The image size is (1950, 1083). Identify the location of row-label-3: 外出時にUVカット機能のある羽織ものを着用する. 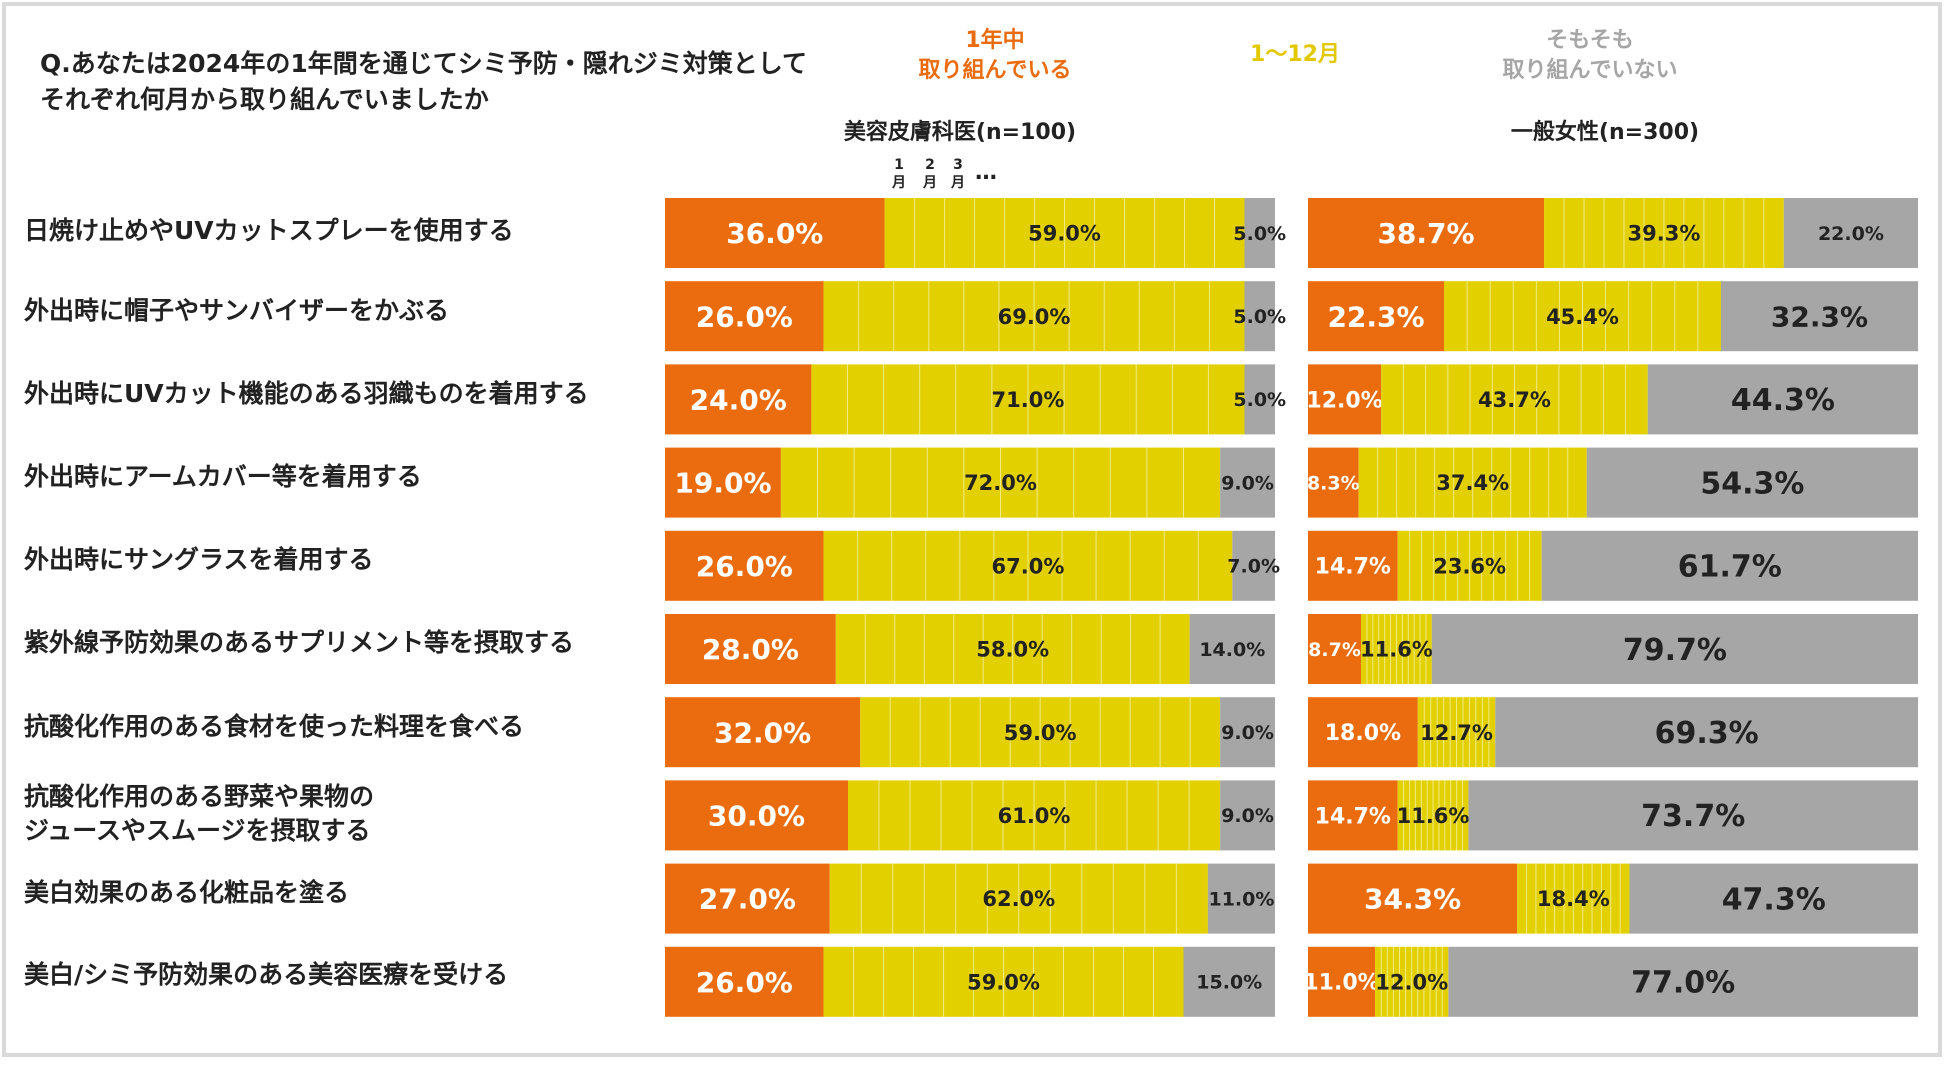
(344, 394).